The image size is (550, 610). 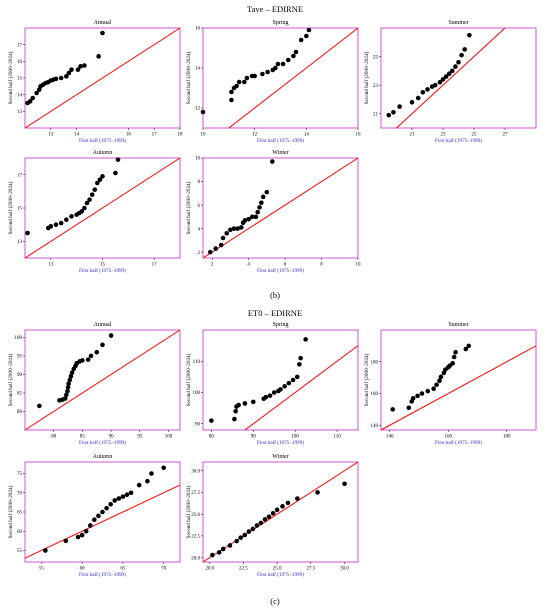 What do you see at coordinates (123, 569) in the screenshot?
I see `x-tick-label: 65` at bounding box center [123, 569].